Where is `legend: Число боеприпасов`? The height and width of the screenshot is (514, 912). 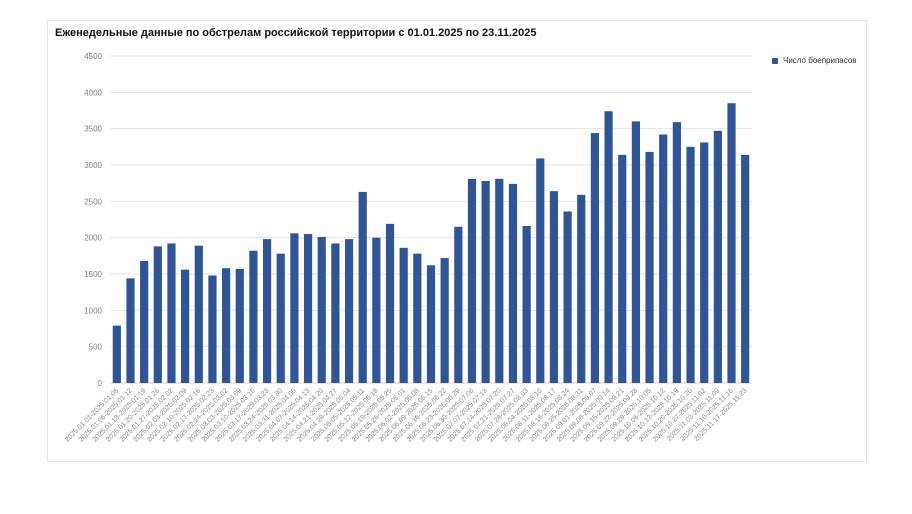
legend: Число боеприпасов is located at coordinates (814, 60).